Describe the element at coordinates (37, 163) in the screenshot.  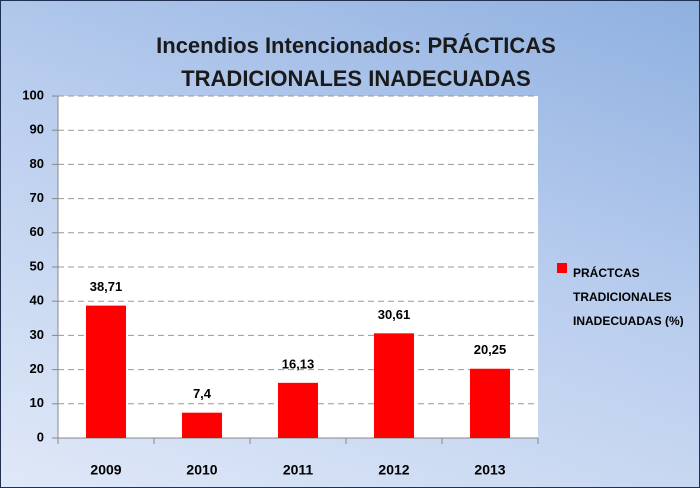
I see `y-tick-label: 80` at that location.